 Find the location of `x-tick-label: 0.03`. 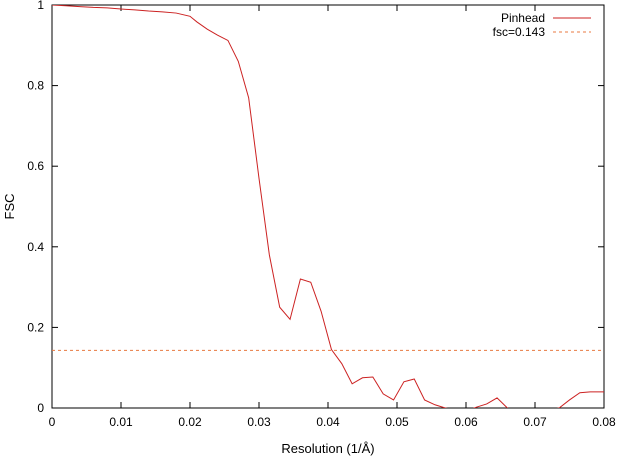

x-tick-label: 0.03 is located at coordinates (259, 422).